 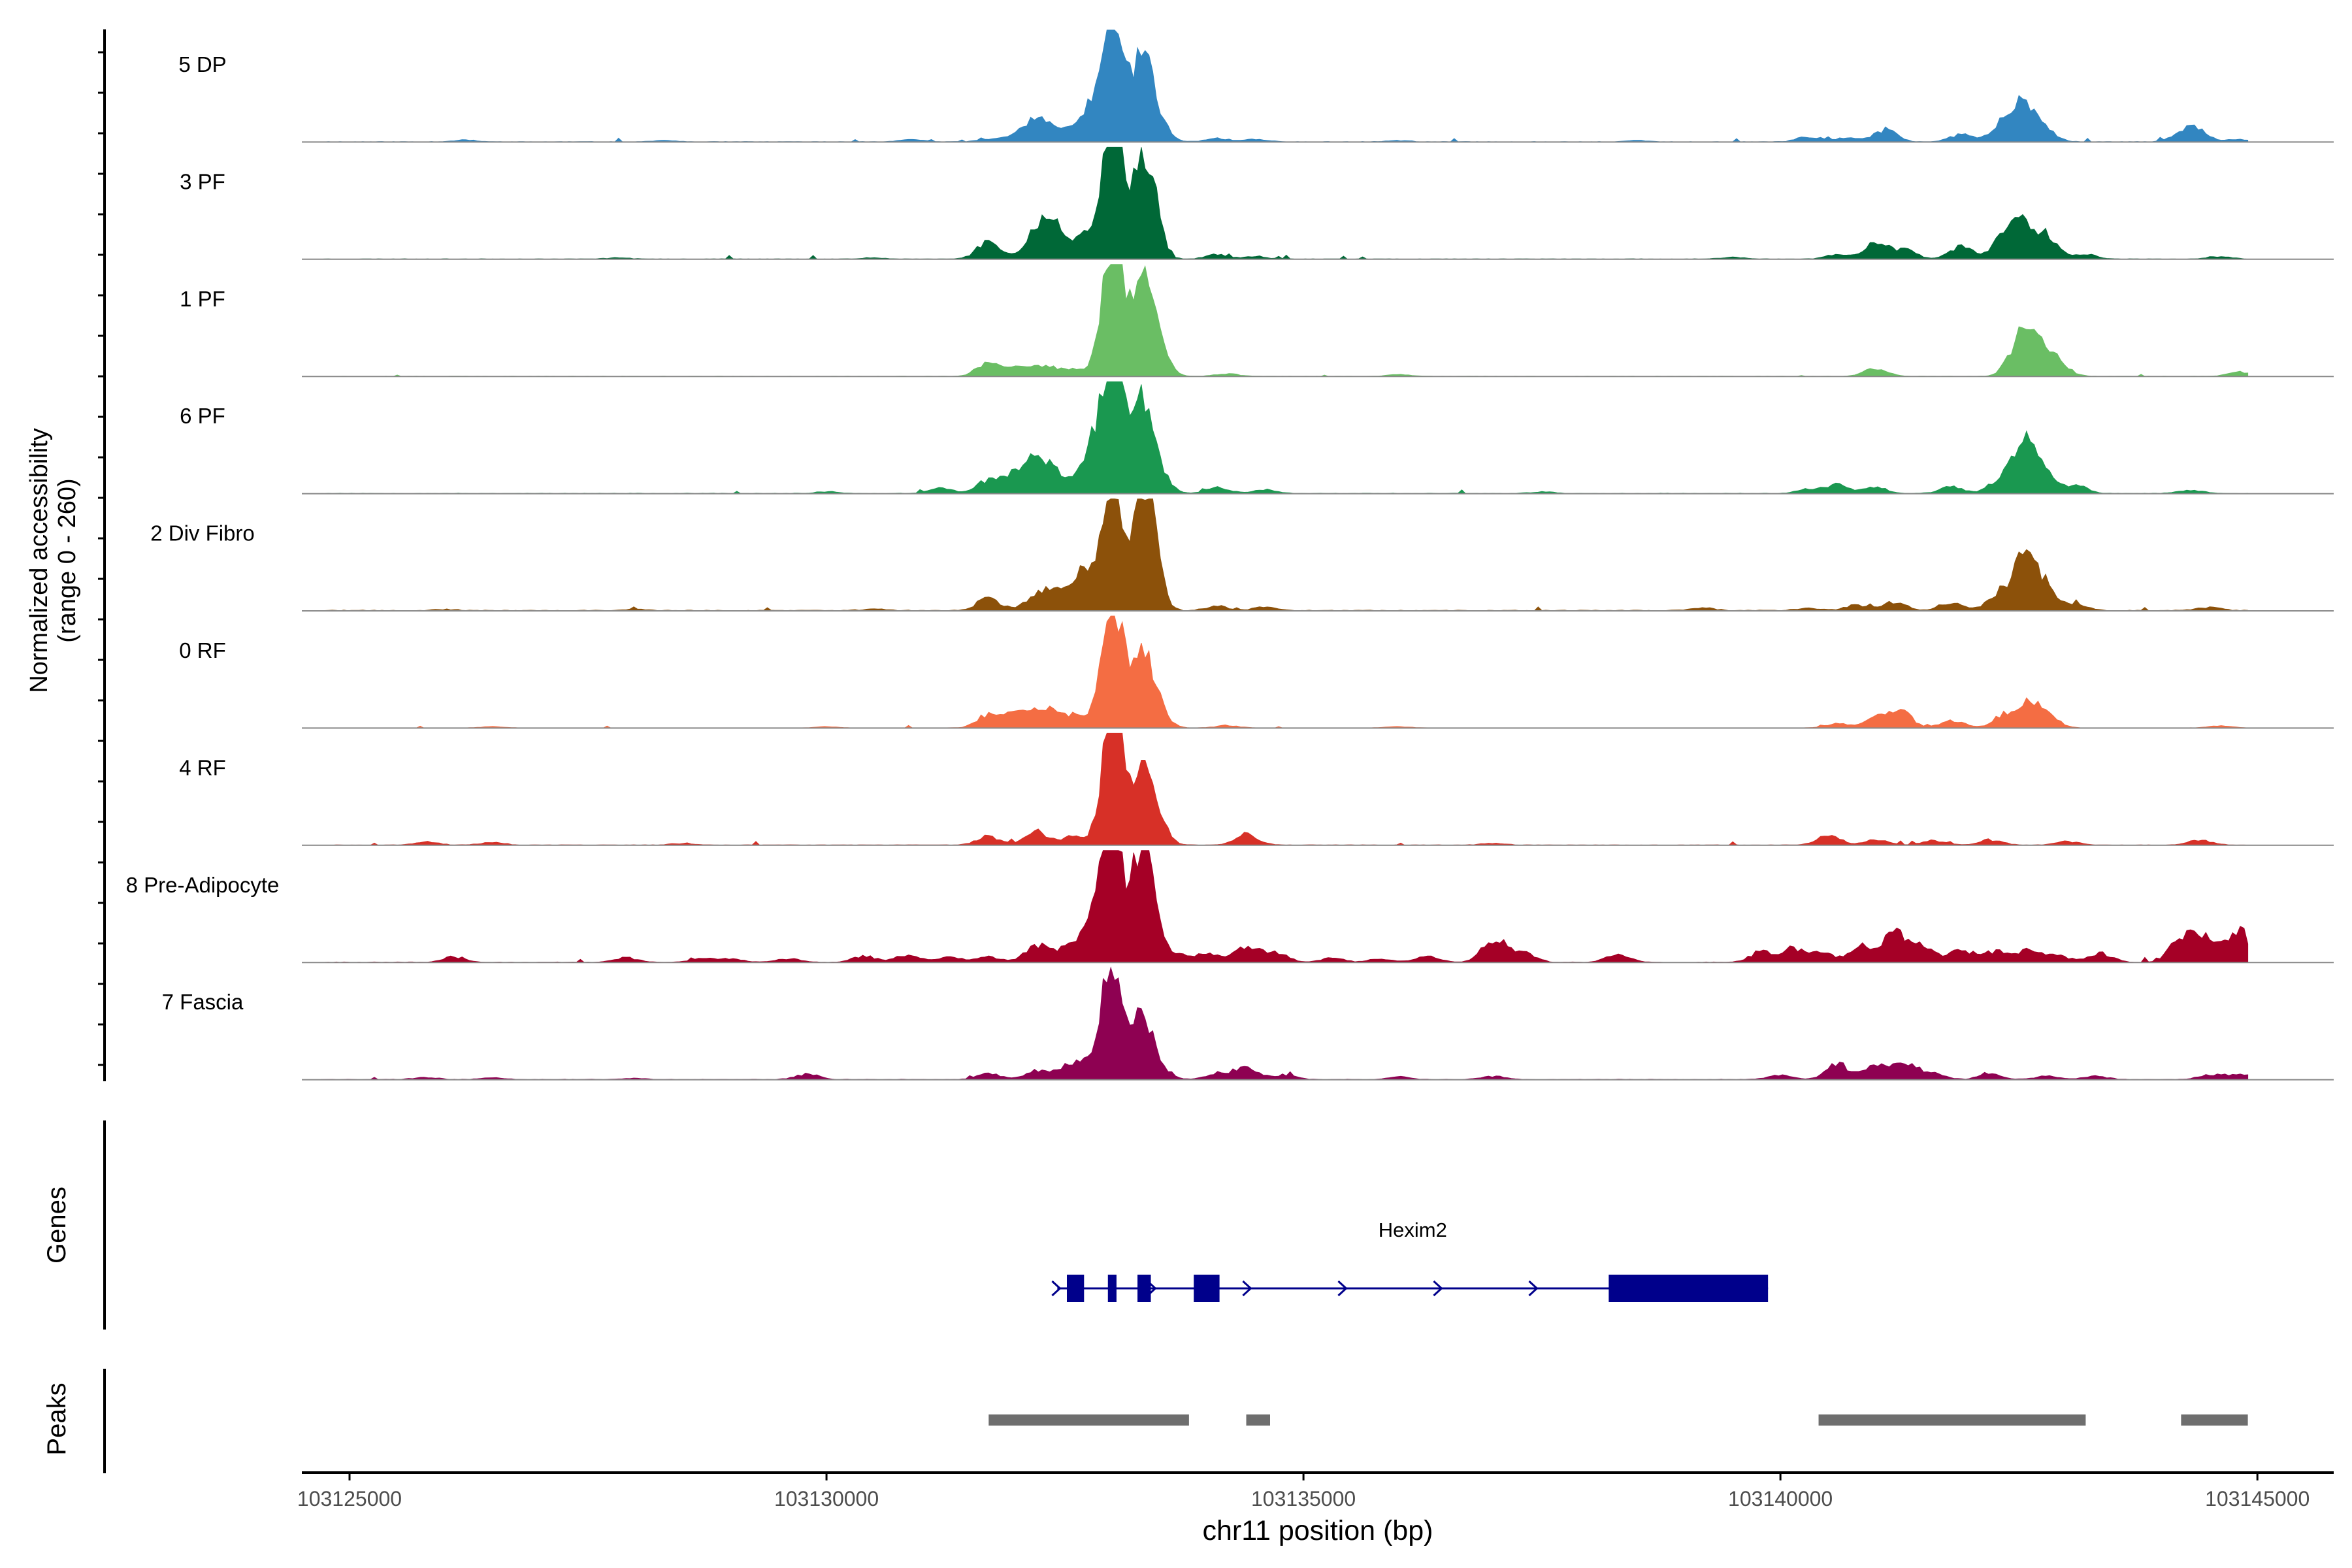 What do you see at coordinates (203, 1002) in the screenshot?
I see `track-label: 7 Fascia` at bounding box center [203, 1002].